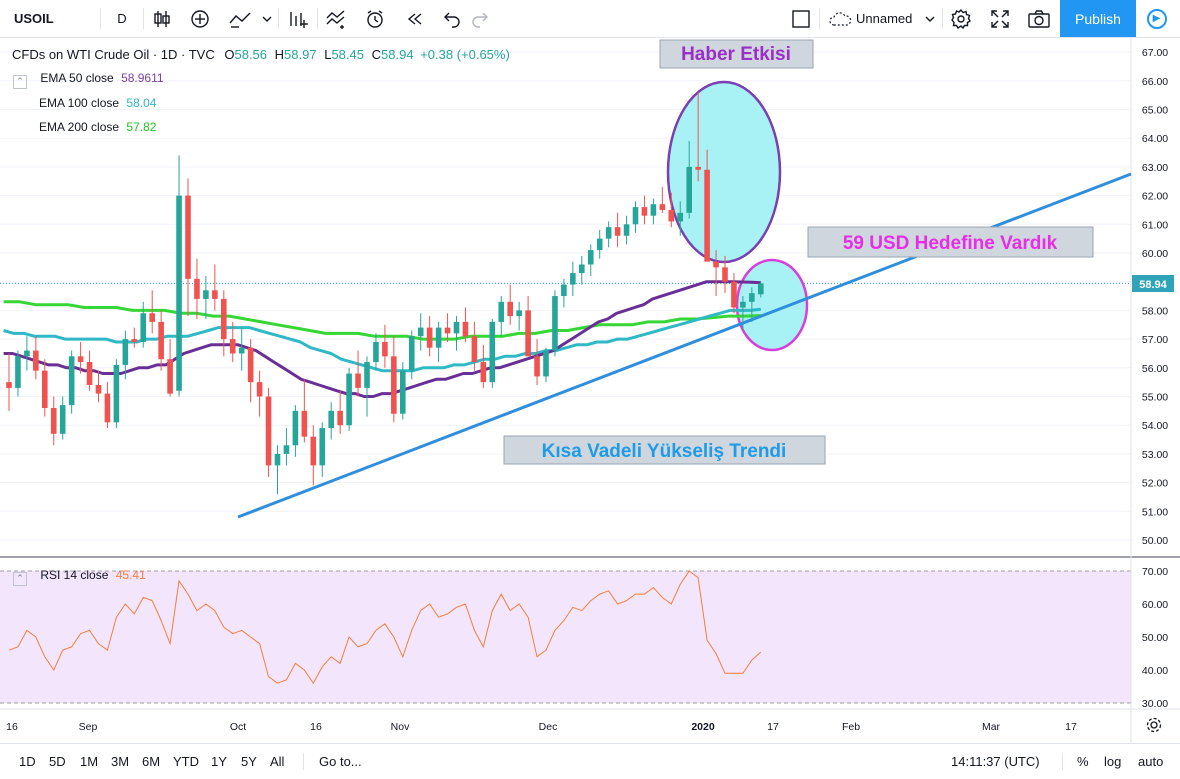 The height and width of the screenshot is (779, 1180). What do you see at coordinates (961, 18) in the screenshot?
I see `gear-icon` at bounding box center [961, 18].